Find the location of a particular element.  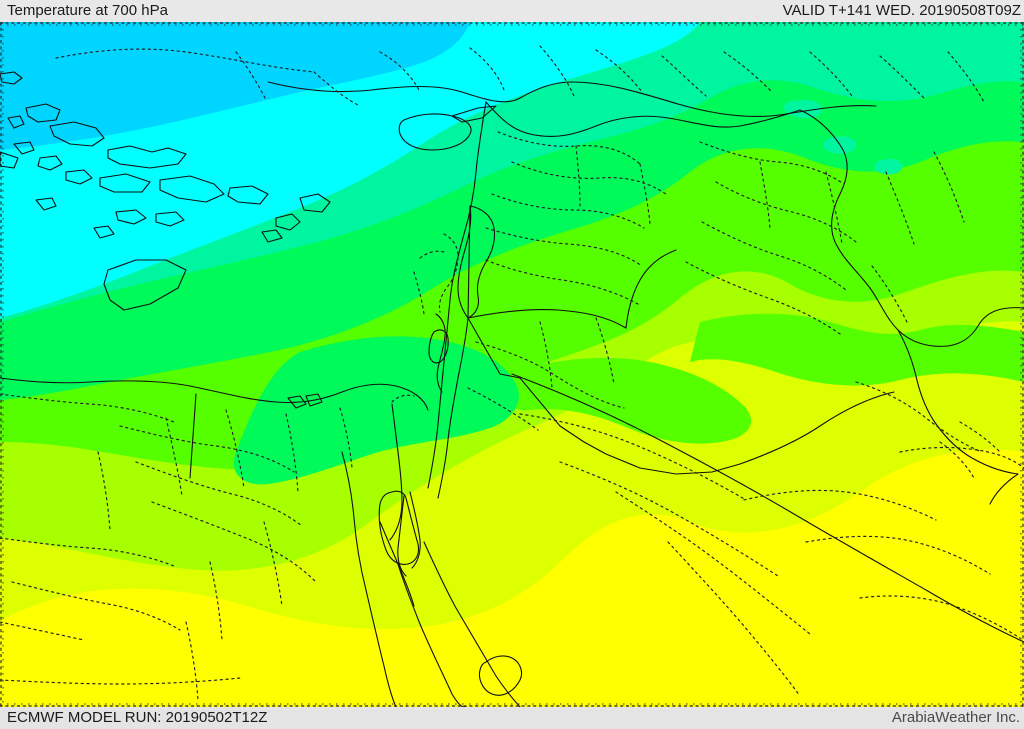

cool-patches-ne is located at coordinates (876, 103).